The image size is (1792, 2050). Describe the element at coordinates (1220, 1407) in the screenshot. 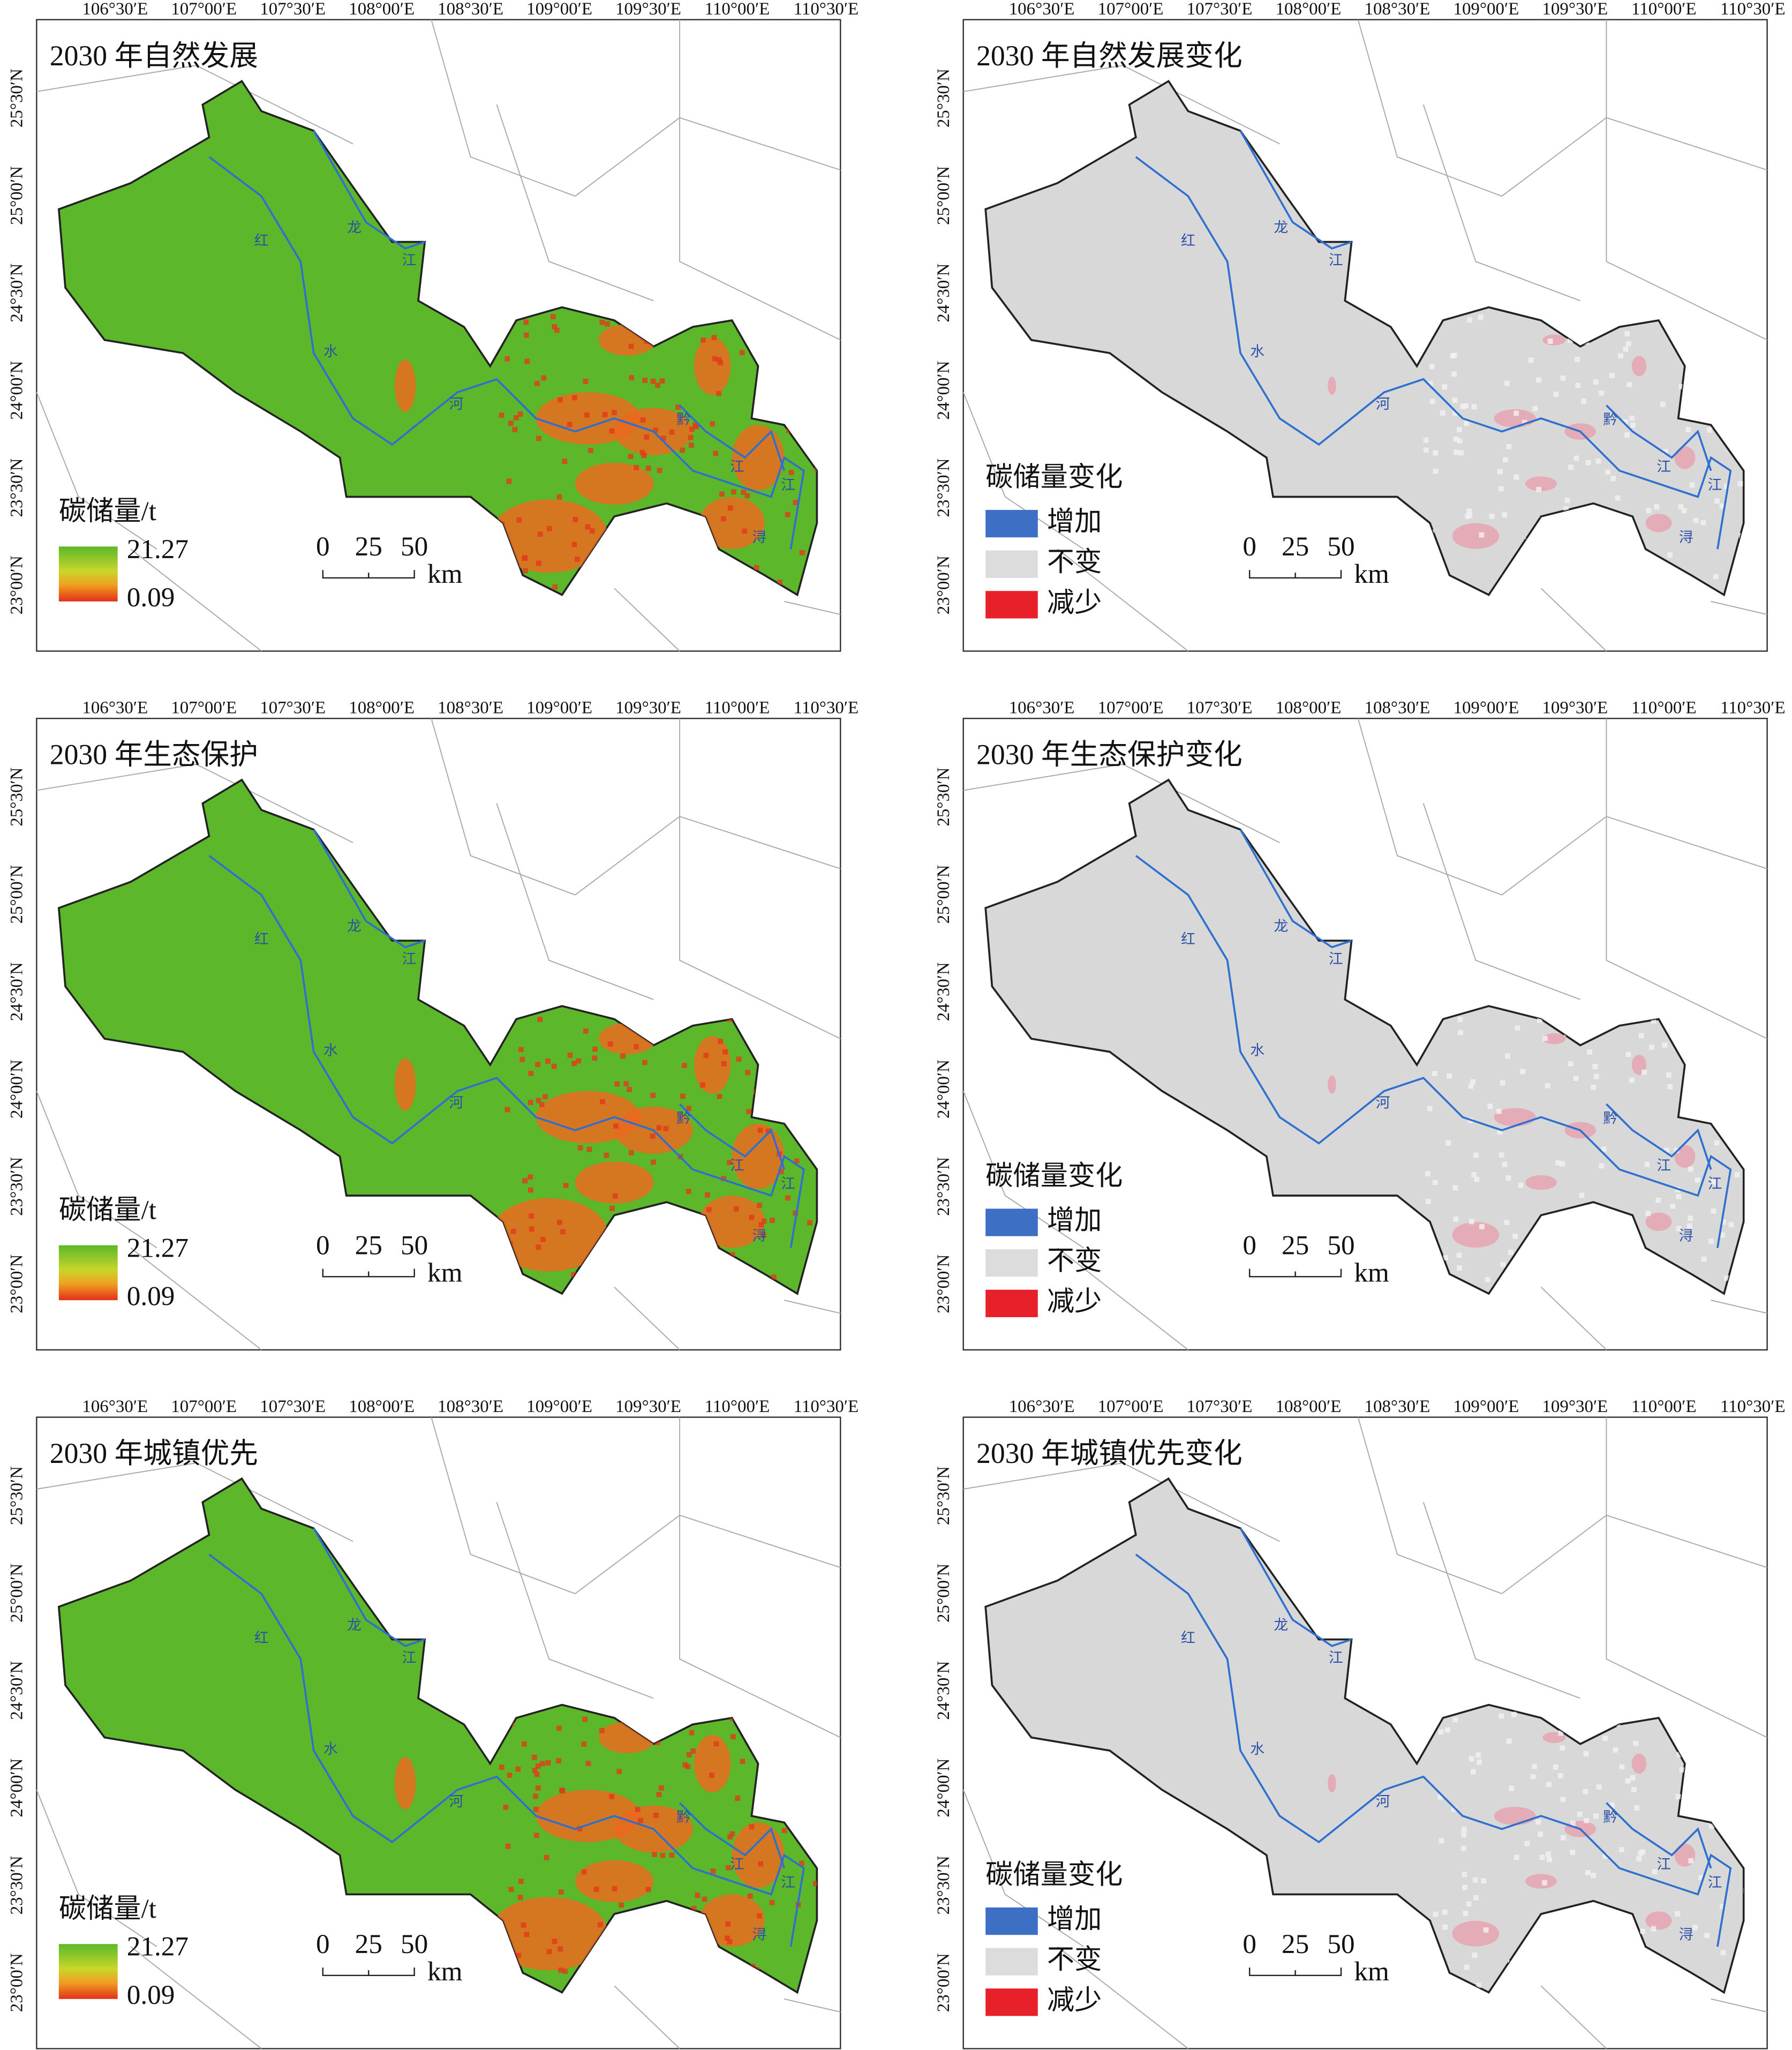

I see `longitude-label: 107°30′E` at that location.